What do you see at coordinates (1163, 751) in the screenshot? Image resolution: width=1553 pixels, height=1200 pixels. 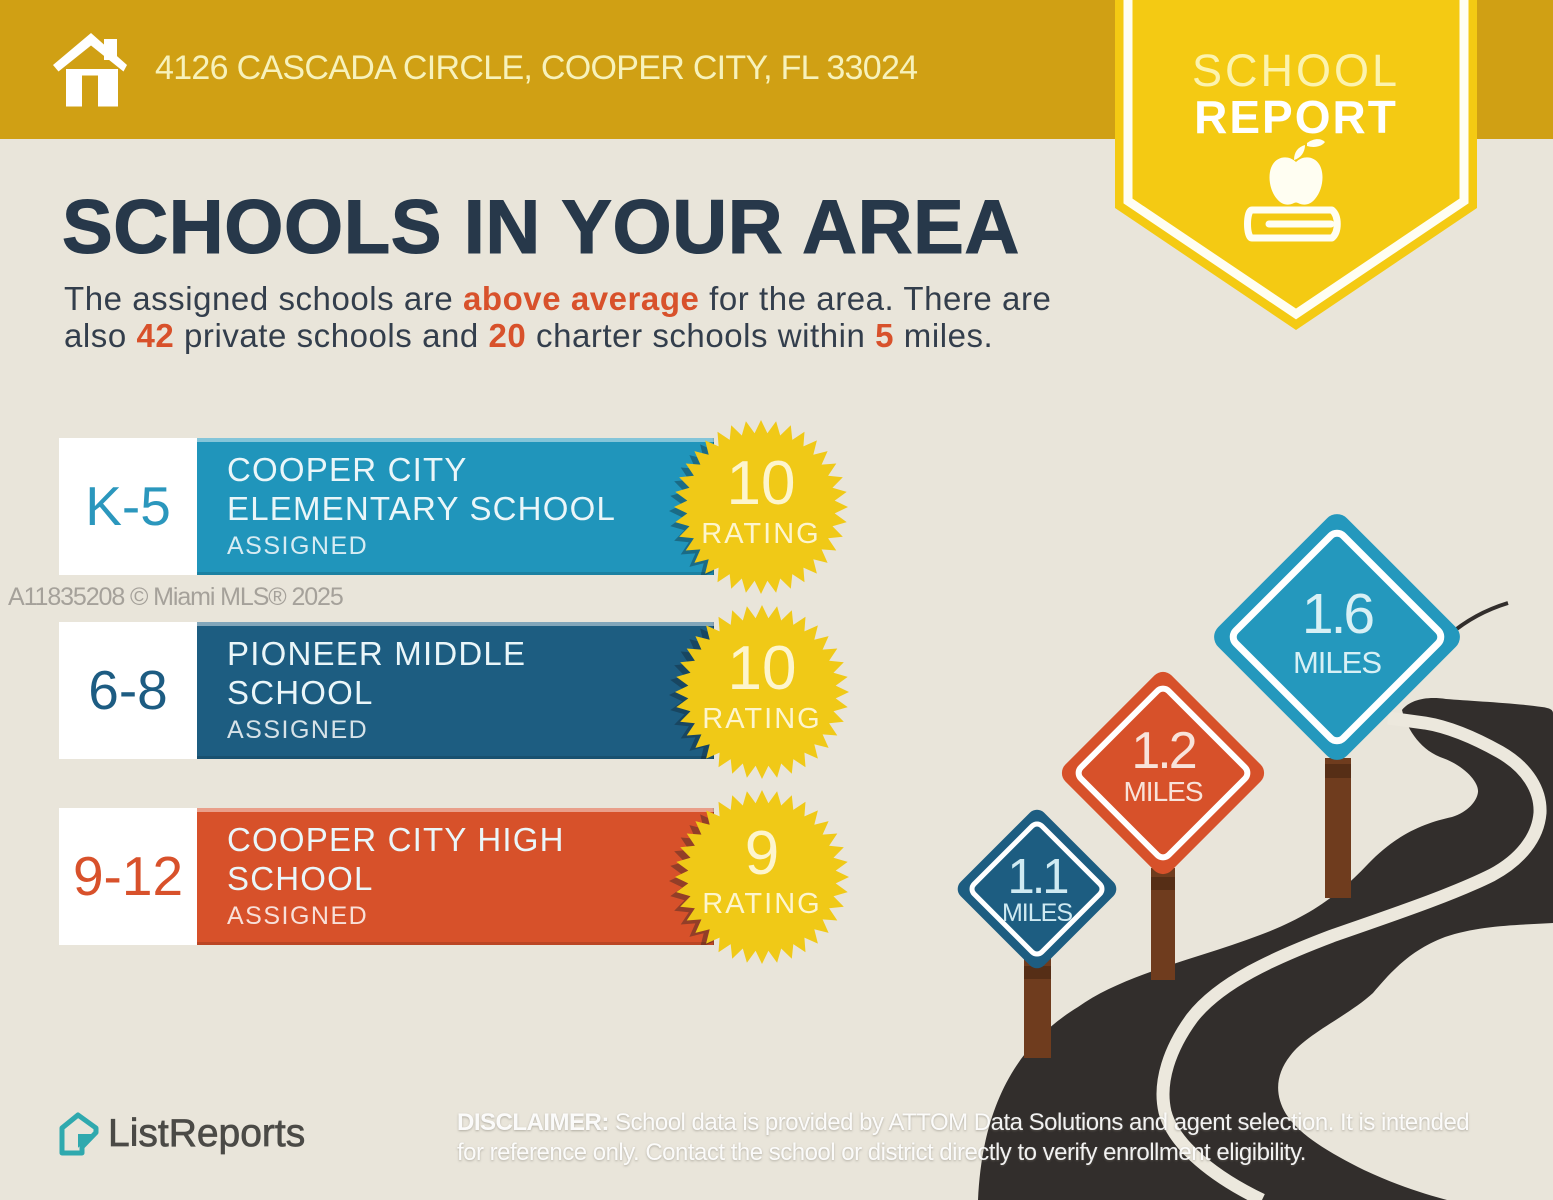 I see `svg-text: 1.2` at bounding box center [1163, 751].